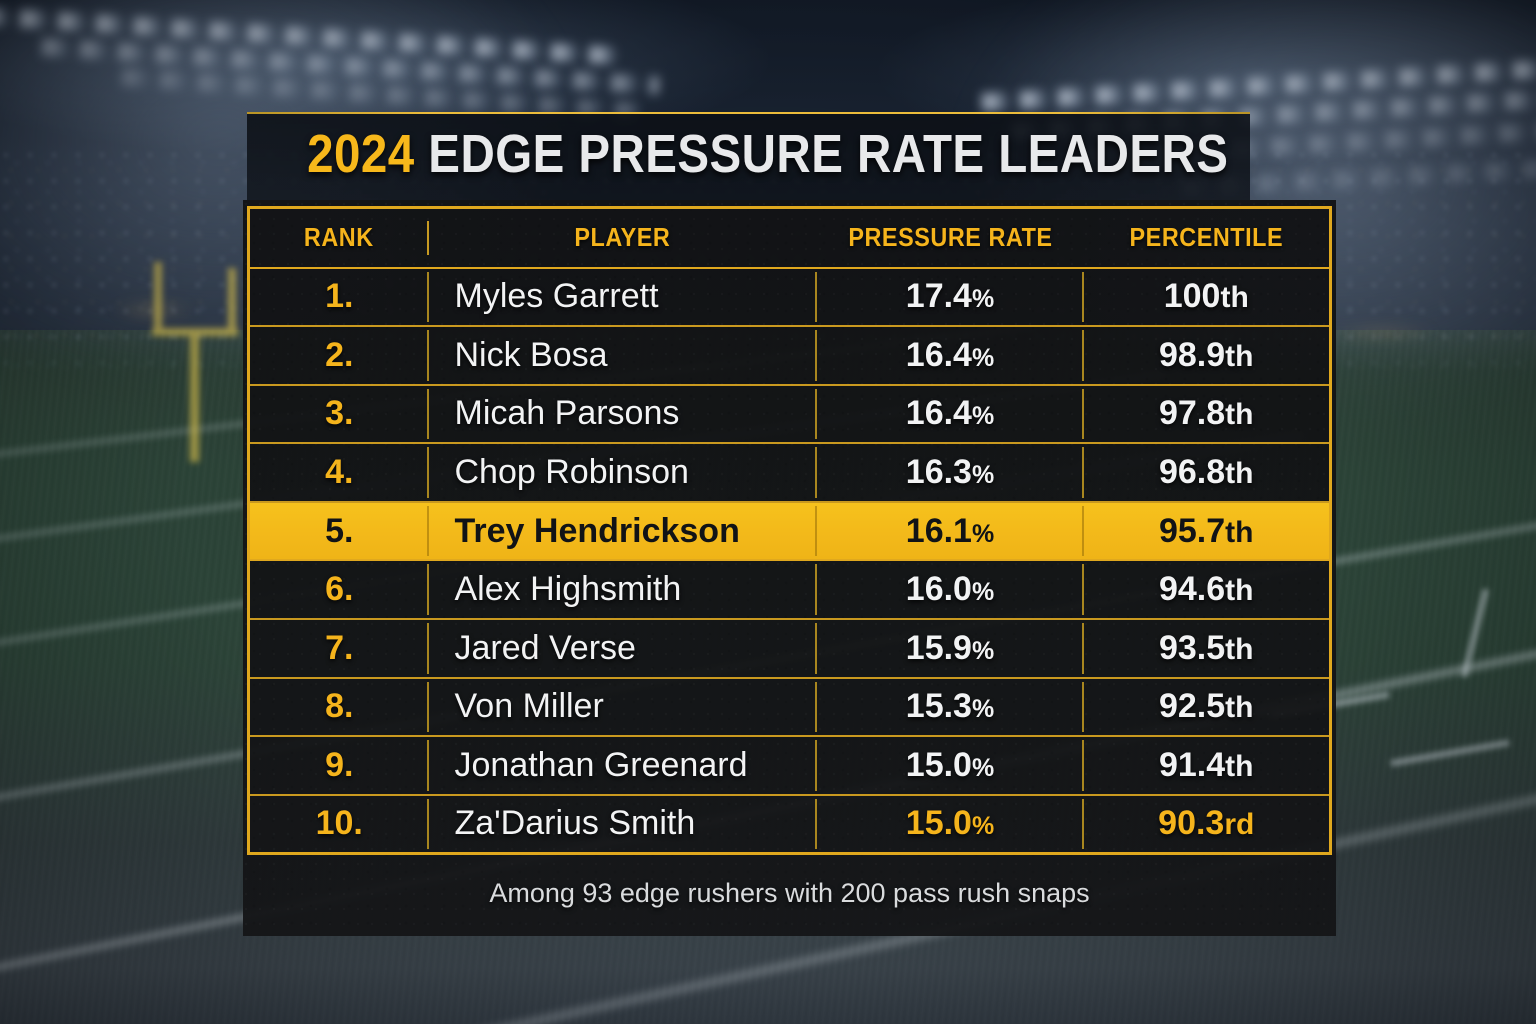  What do you see at coordinates (339, 706) in the screenshot?
I see `rank-value: 8.` at bounding box center [339, 706].